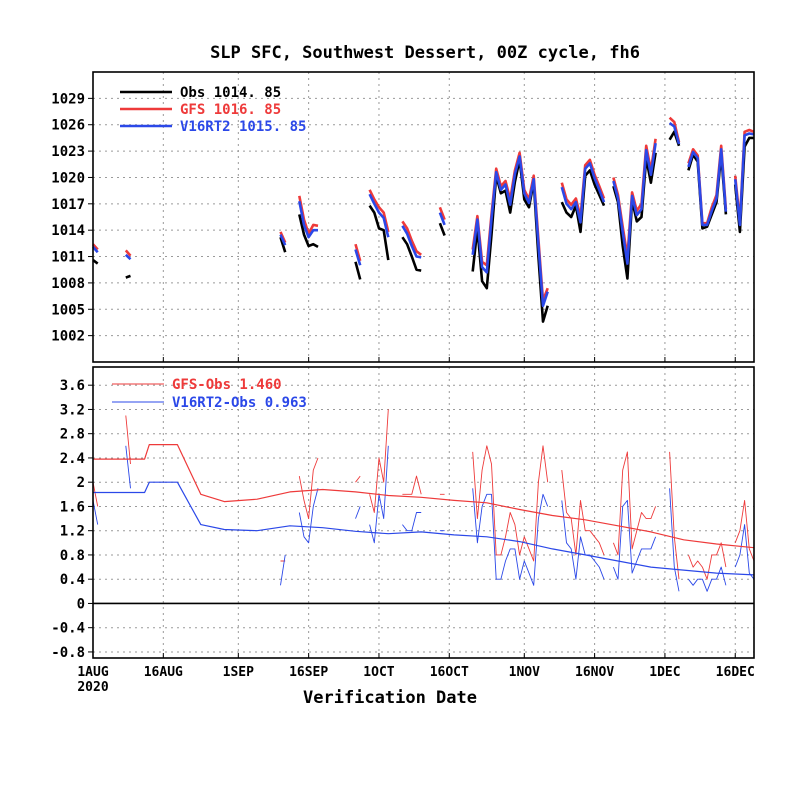  I want to click on x-tick-label: 16NOV, so click(594, 672).